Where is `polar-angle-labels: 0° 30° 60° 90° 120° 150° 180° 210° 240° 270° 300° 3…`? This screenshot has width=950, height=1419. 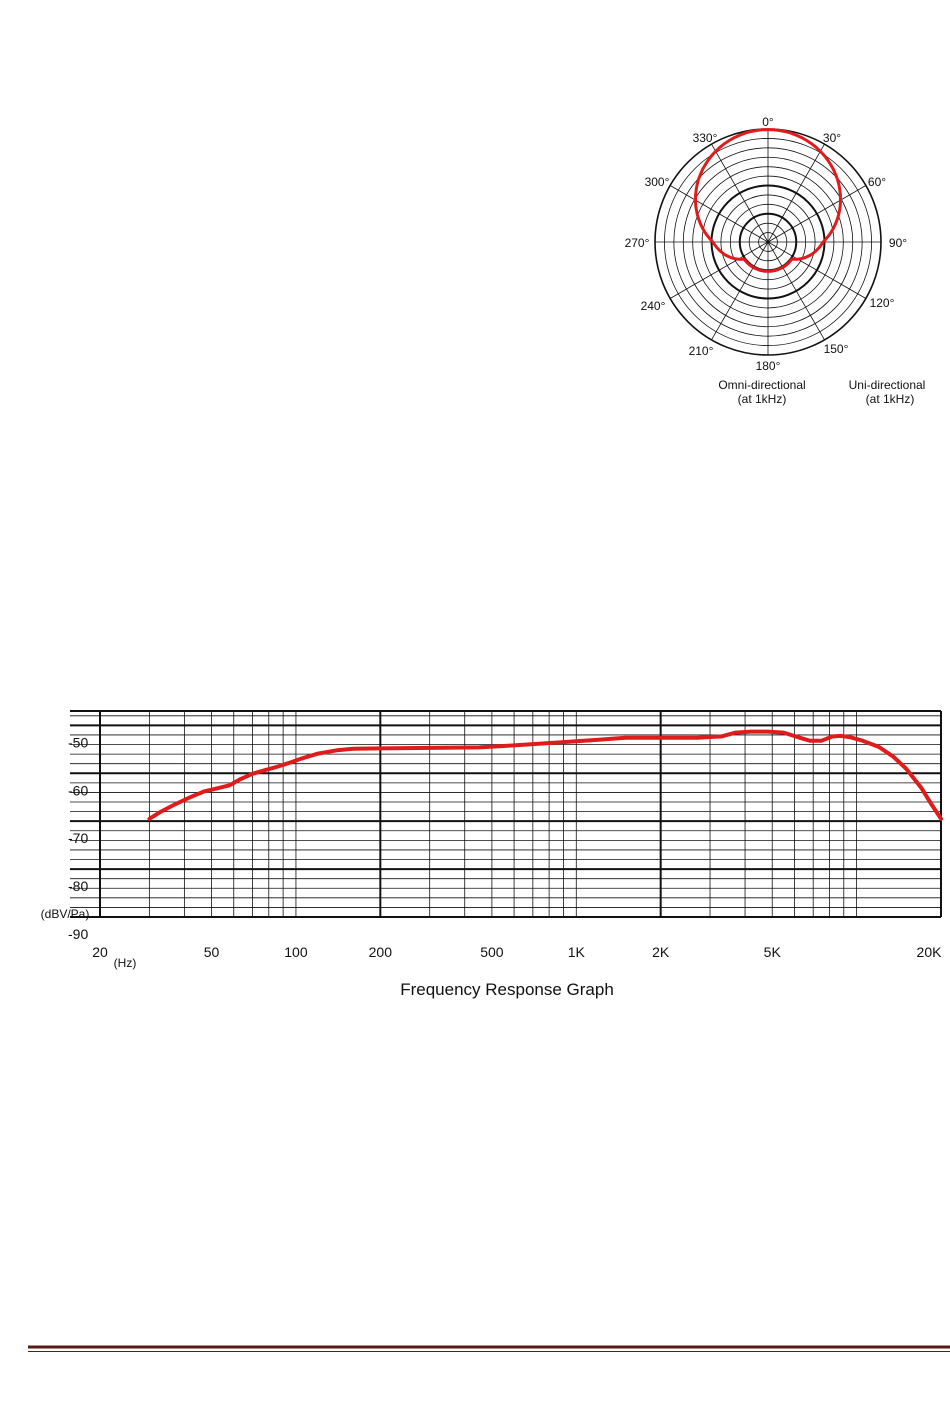 polar-angle-labels: 0° 30° 60° 90° 120° 150° 180° 210° 240° 270° 300° 3… is located at coordinates (766, 244).